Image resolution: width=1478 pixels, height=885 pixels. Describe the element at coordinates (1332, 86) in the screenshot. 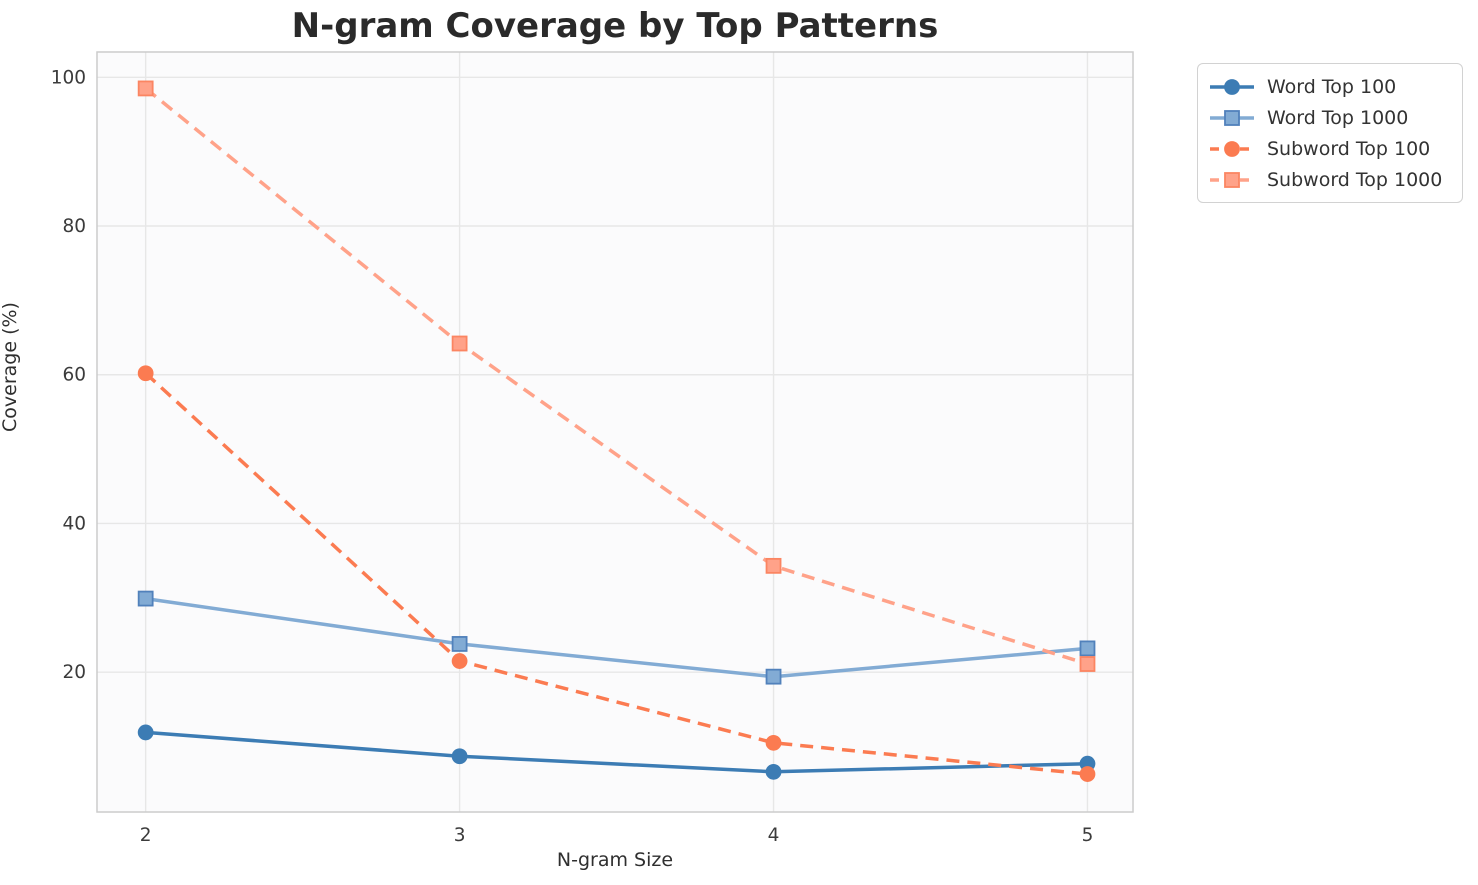

I see `legend-label-word-top-100: Word Top 100` at that location.